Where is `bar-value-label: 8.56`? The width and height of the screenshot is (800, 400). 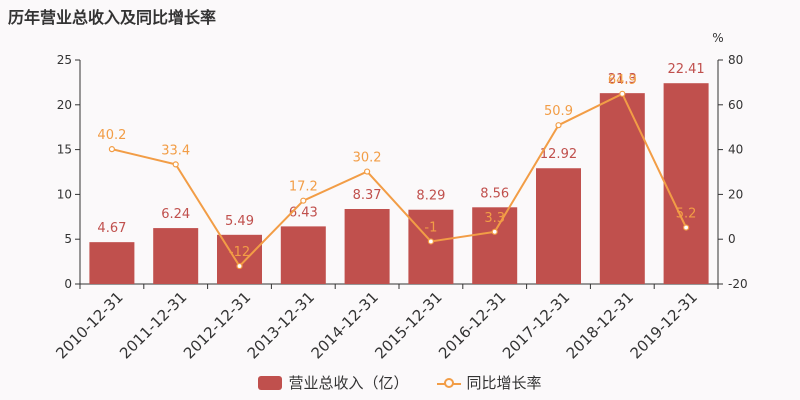
bar-value-label: 8.56 is located at coordinates (494, 193).